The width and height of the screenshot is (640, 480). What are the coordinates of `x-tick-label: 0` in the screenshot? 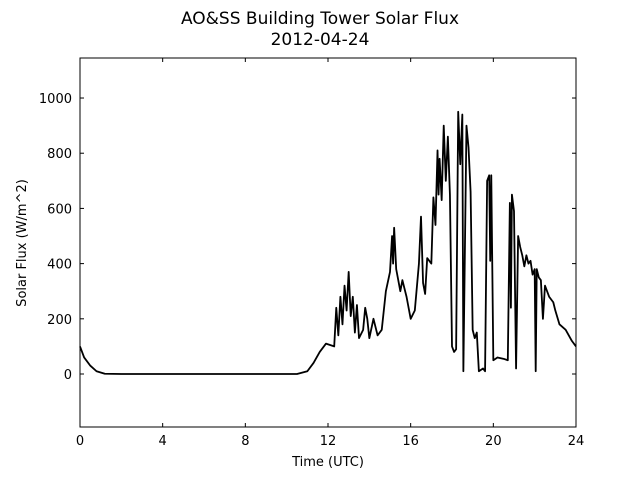 It's located at (80, 441).